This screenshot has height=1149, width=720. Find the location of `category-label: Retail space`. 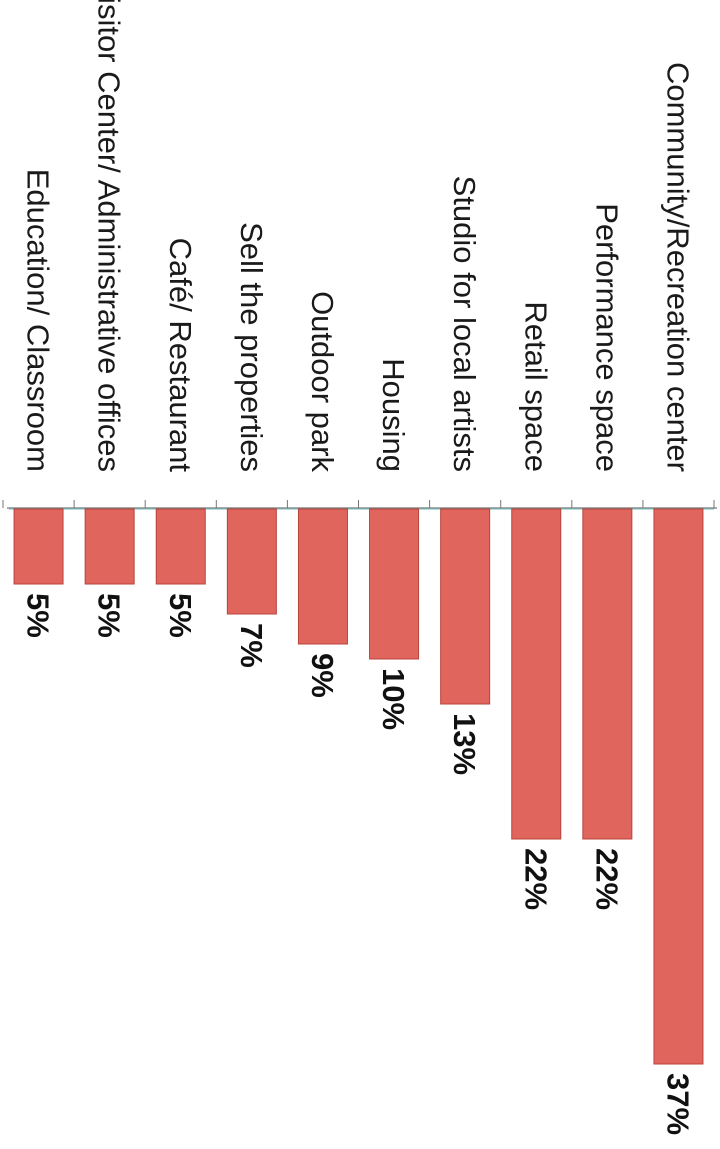

category-label: Retail space is located at coordinates (535, 386).